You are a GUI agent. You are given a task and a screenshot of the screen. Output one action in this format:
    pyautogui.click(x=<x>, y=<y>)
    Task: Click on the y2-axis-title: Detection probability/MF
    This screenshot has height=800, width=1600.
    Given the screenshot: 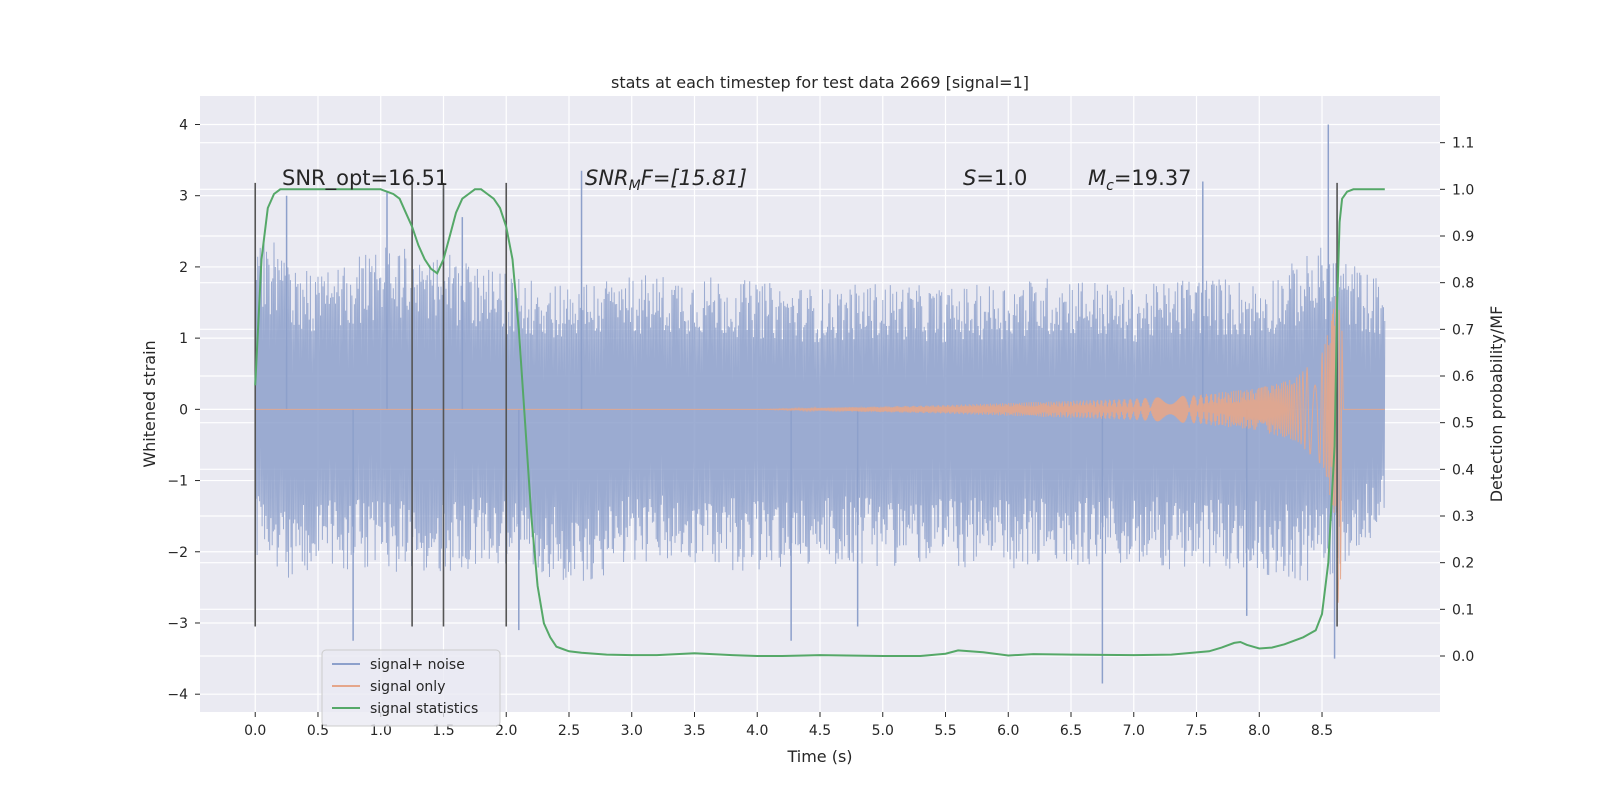 What is the action you would take?
    pyautogui.click(x=1496, y=404)
    